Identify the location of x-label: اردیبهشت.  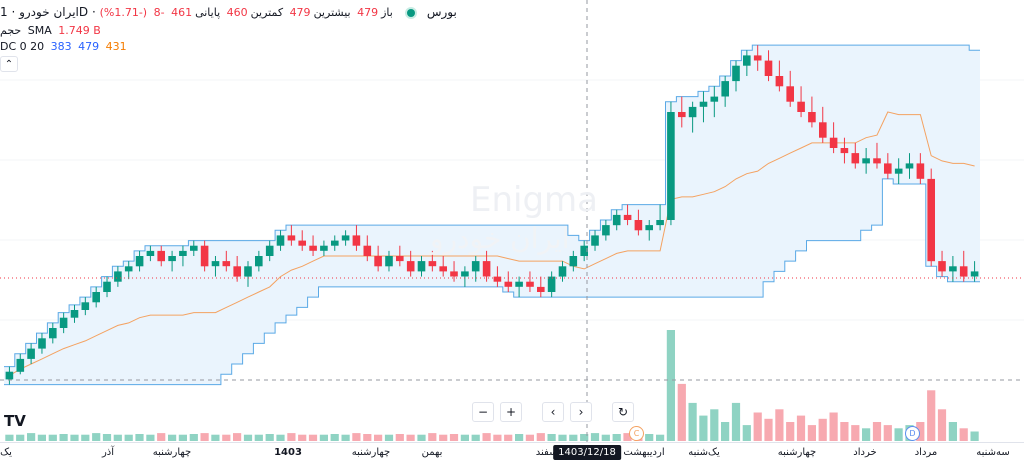
(644, 452).